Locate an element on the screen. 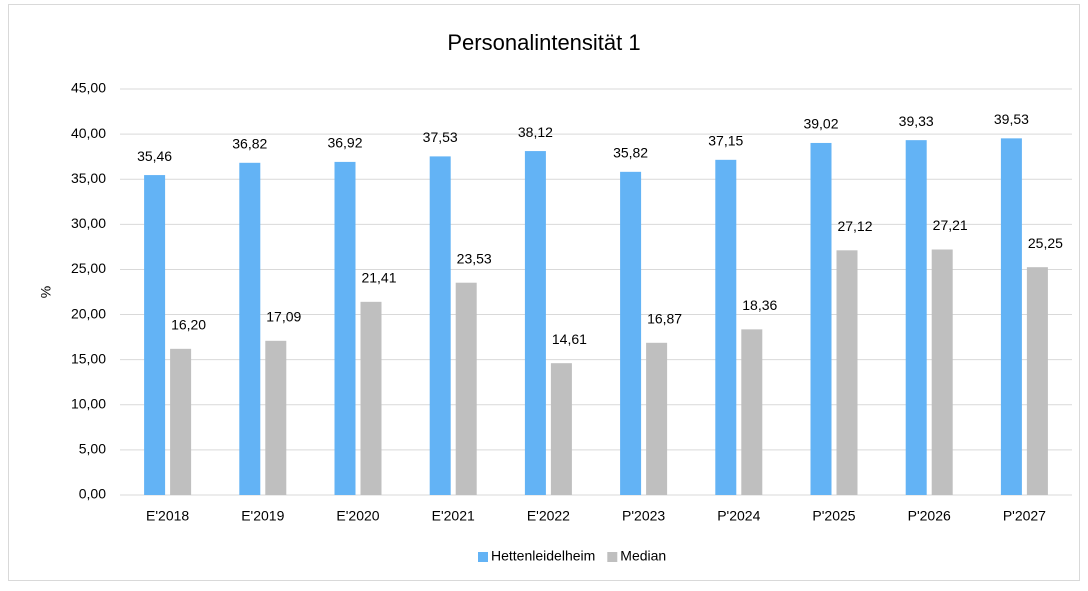 Image resolution: width=1088 pixels, height=591 pixels. y-tick-label: 40,00 is located at coordinates (88, 133).